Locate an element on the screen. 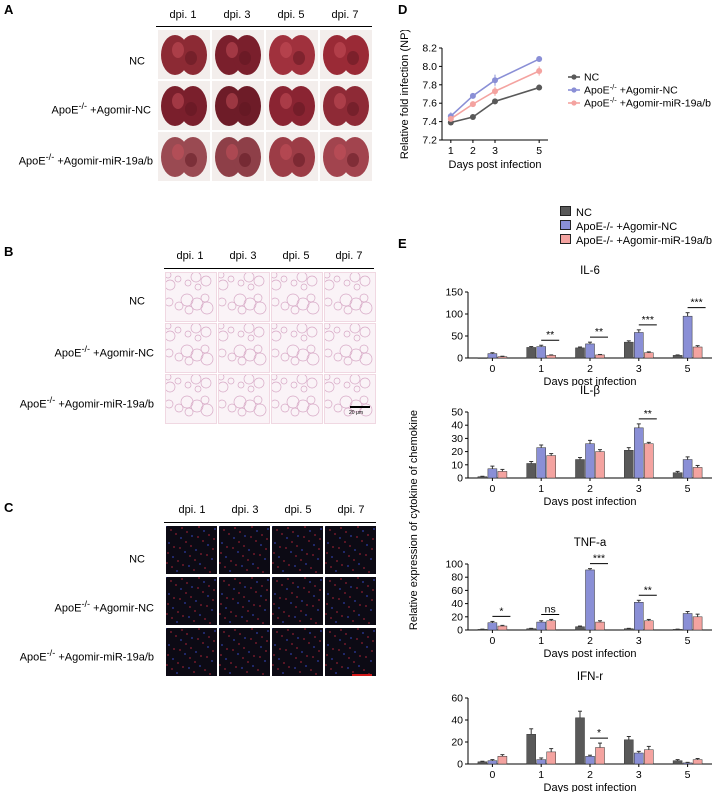 The image size is (724, 795). significance-label: ns is located at coordinates (550, 609).